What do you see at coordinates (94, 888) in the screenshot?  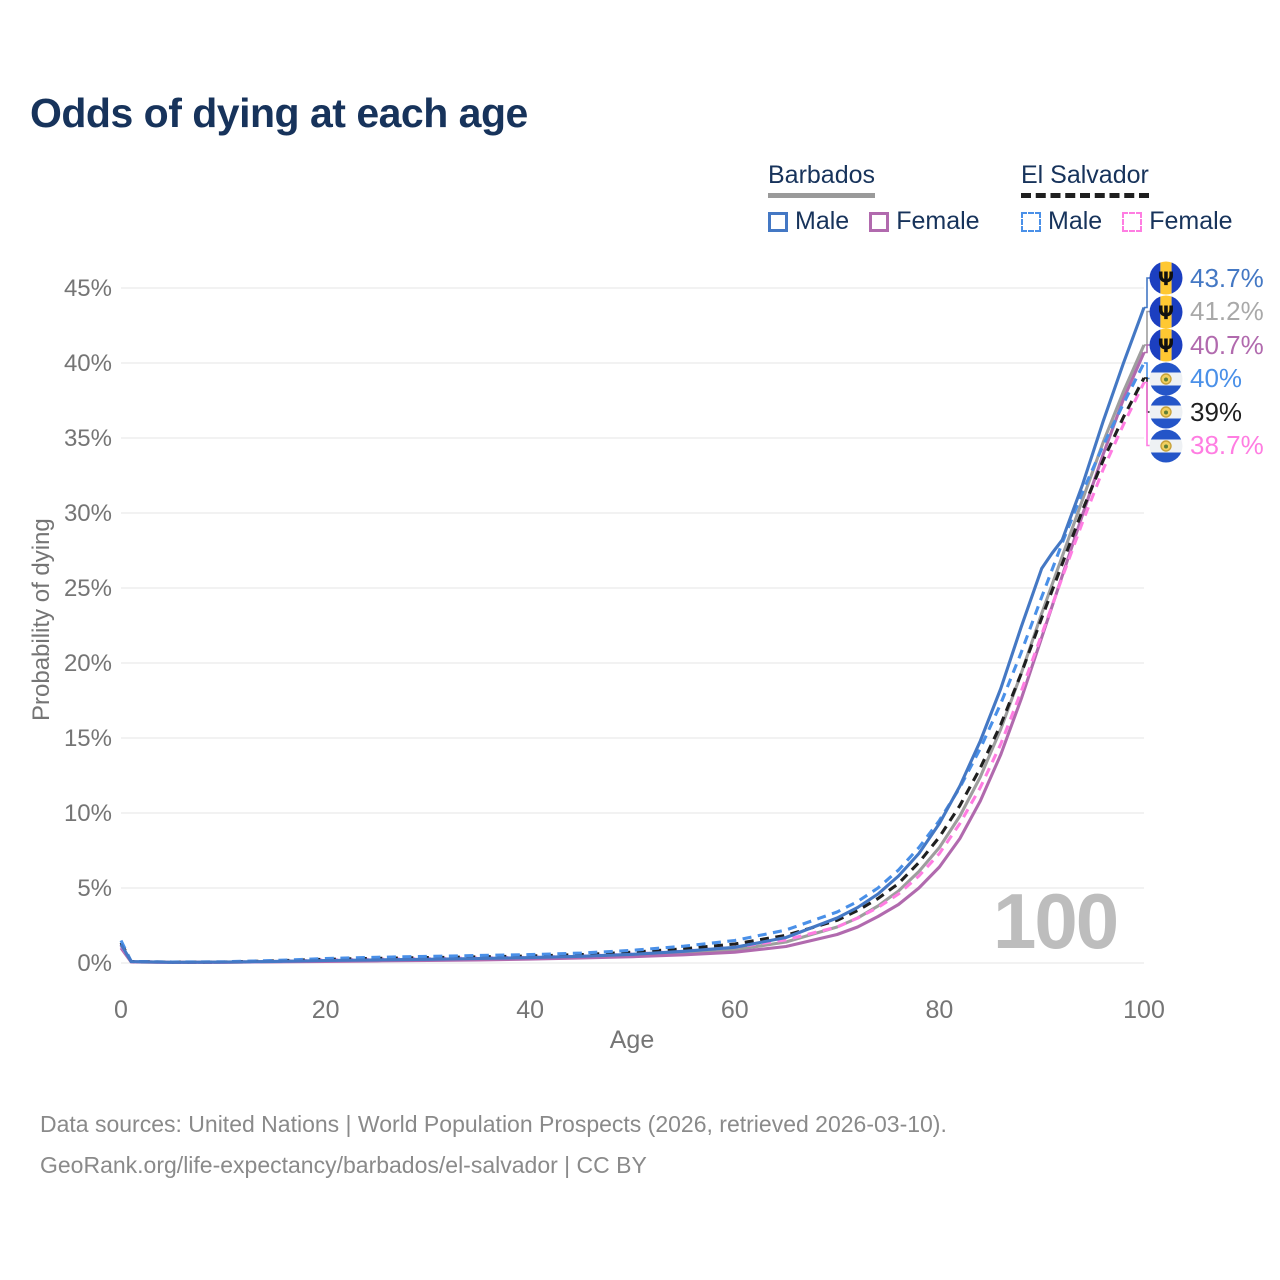 I see `y-tick-label: 5%` at bounding box center [94, 888].